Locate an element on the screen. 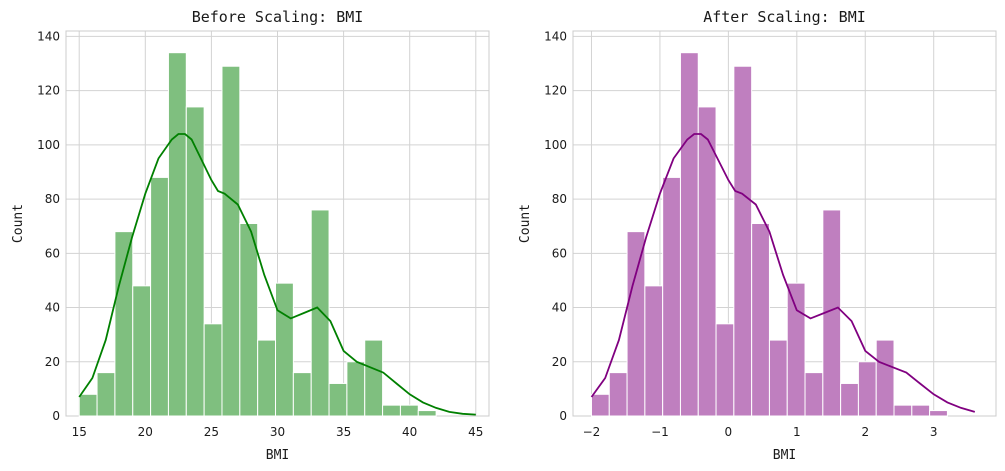  x-tick-label: −1 is located at coordinates (660, 432).